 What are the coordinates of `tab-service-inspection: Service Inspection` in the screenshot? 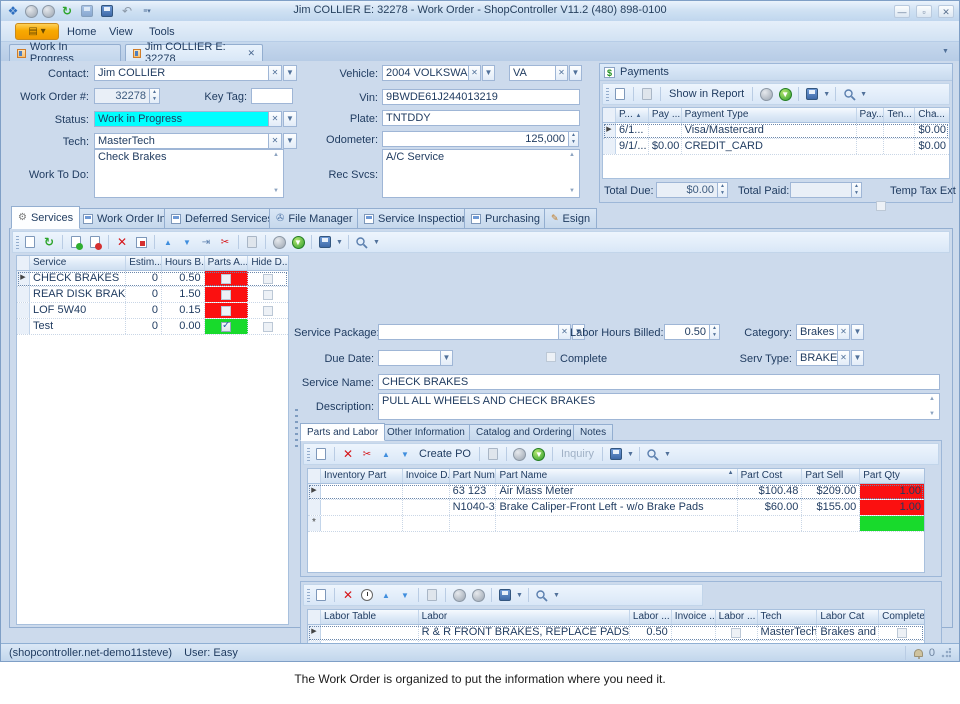 It's located at (416, 218).